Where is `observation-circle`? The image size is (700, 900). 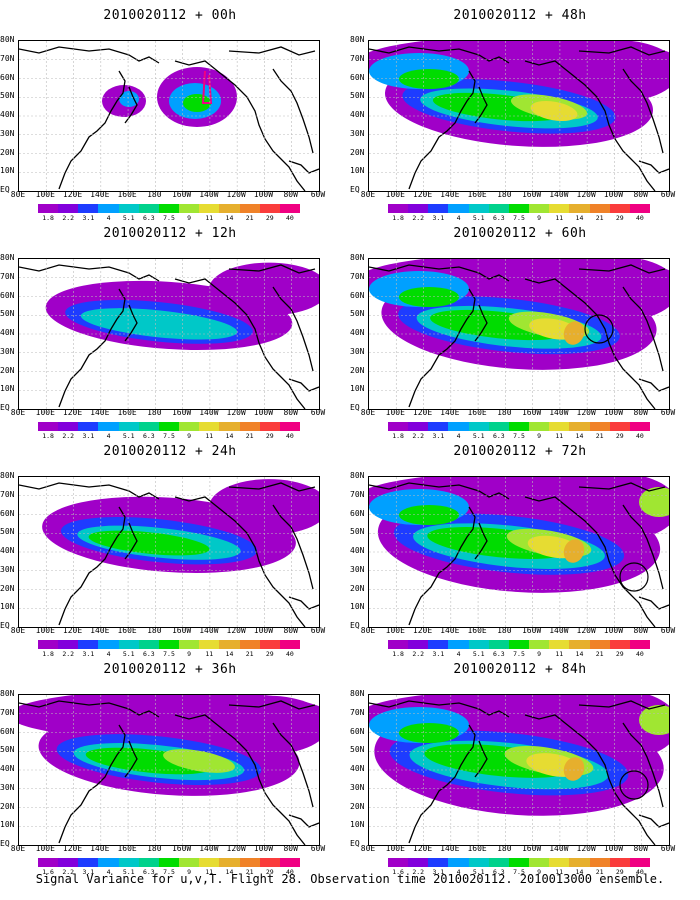
observation-circle is located at coordinates (634, 577).